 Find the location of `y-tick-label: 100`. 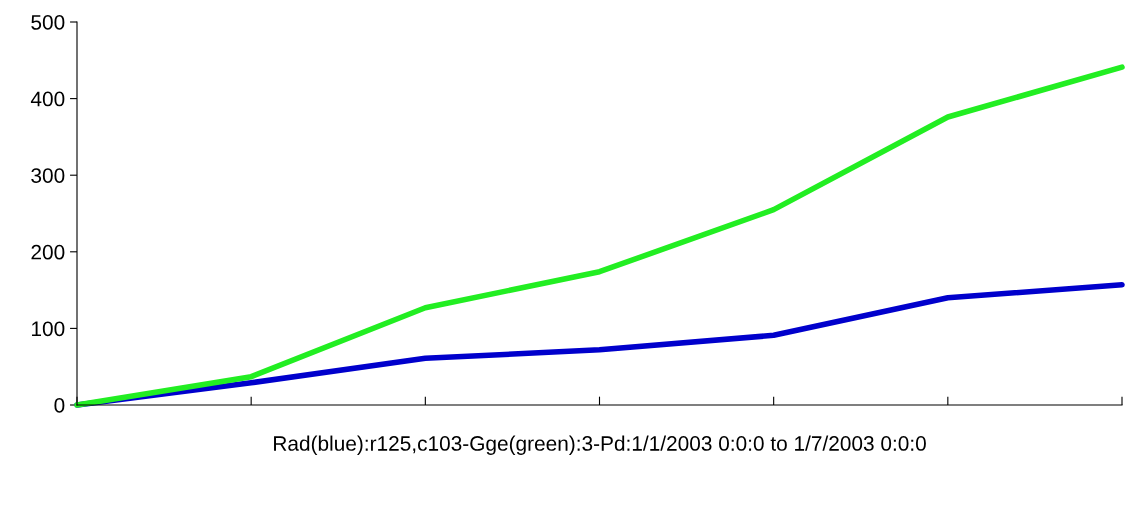

y-tick-label: 100 is located at coordinates (48, 329).